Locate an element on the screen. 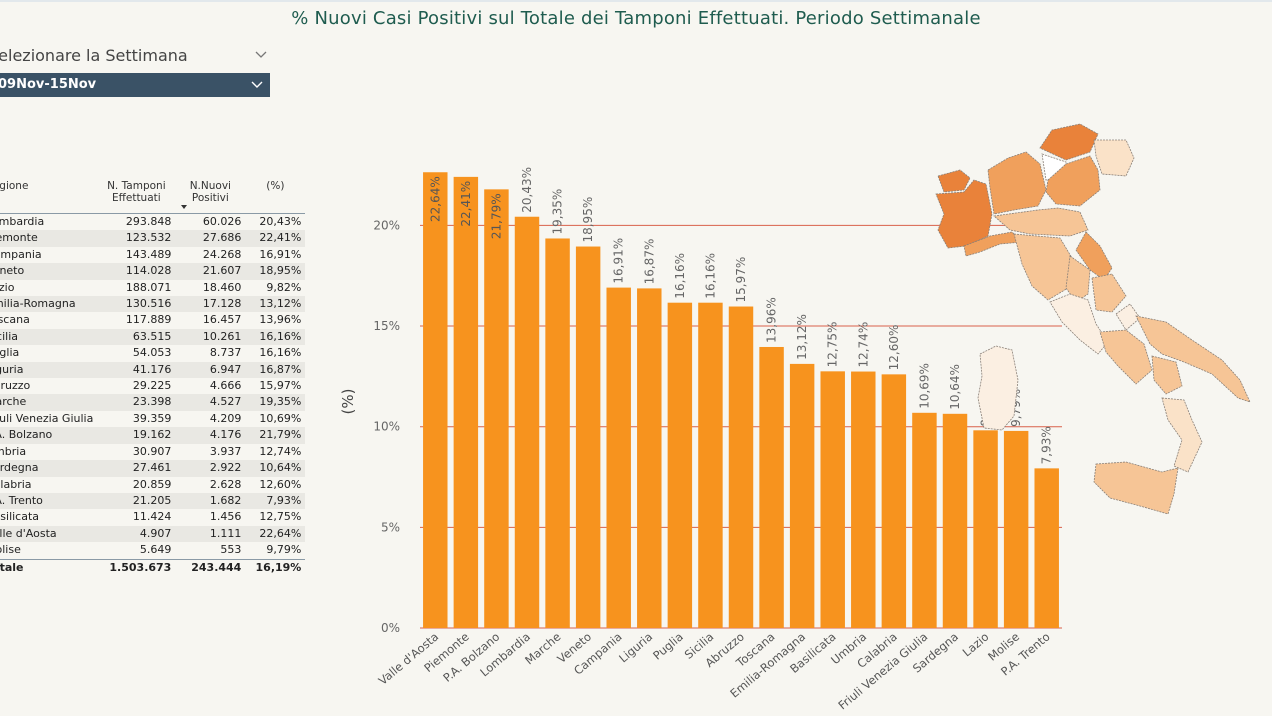  cell-region: Lombardia is located at coordinates (22, 221).